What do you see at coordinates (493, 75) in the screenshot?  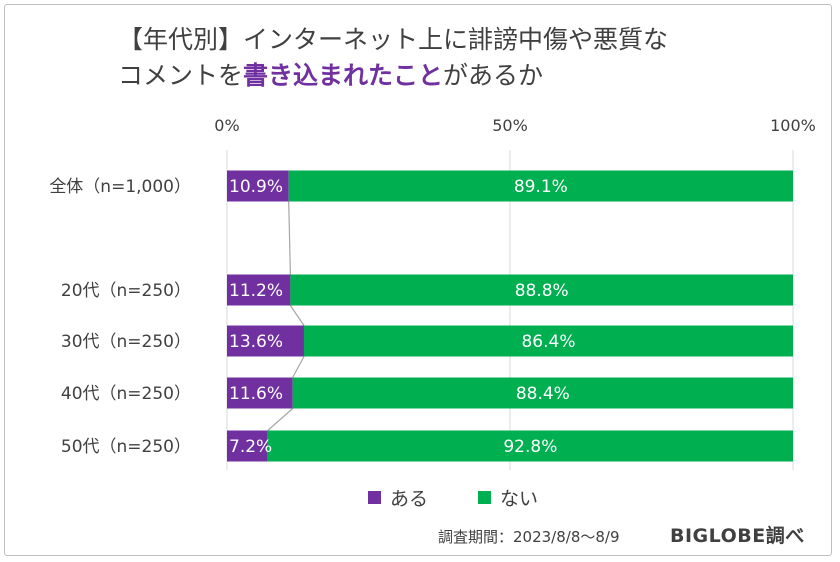 I see `title-line-2-post: があるか` at bounding box center [493, 75].